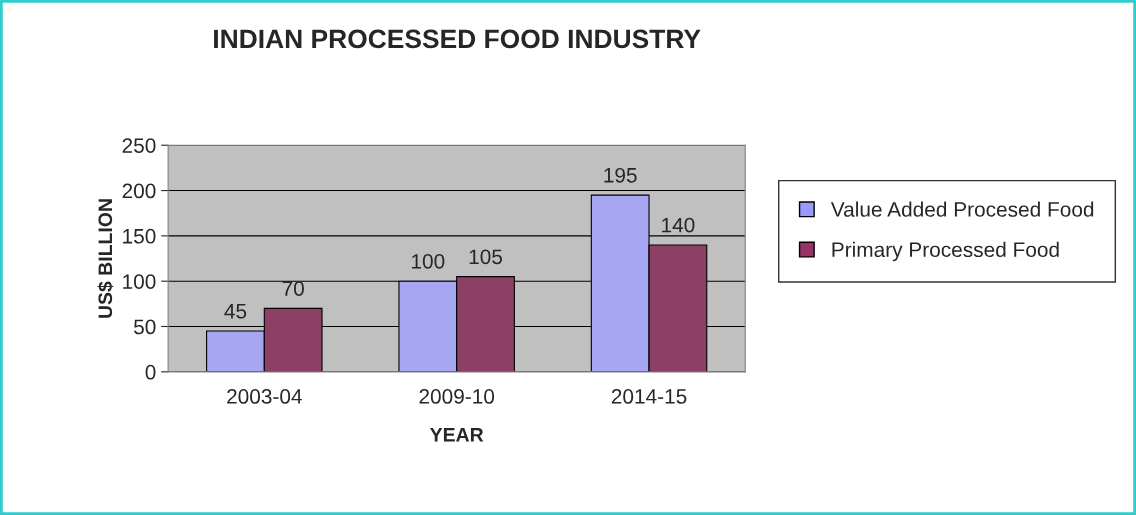 The height and width of the screenshot is (515, 1136). I want to click on data-label: 45, so click(235, 311).